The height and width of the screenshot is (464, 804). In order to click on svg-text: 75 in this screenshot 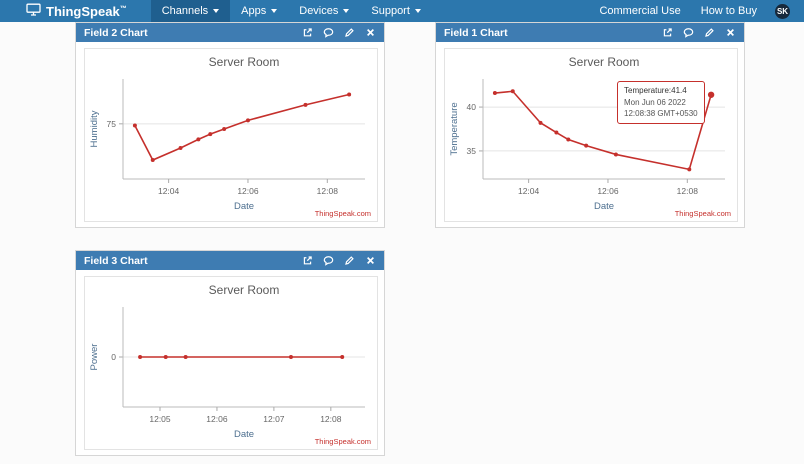, I will do `click(112, 124)`.